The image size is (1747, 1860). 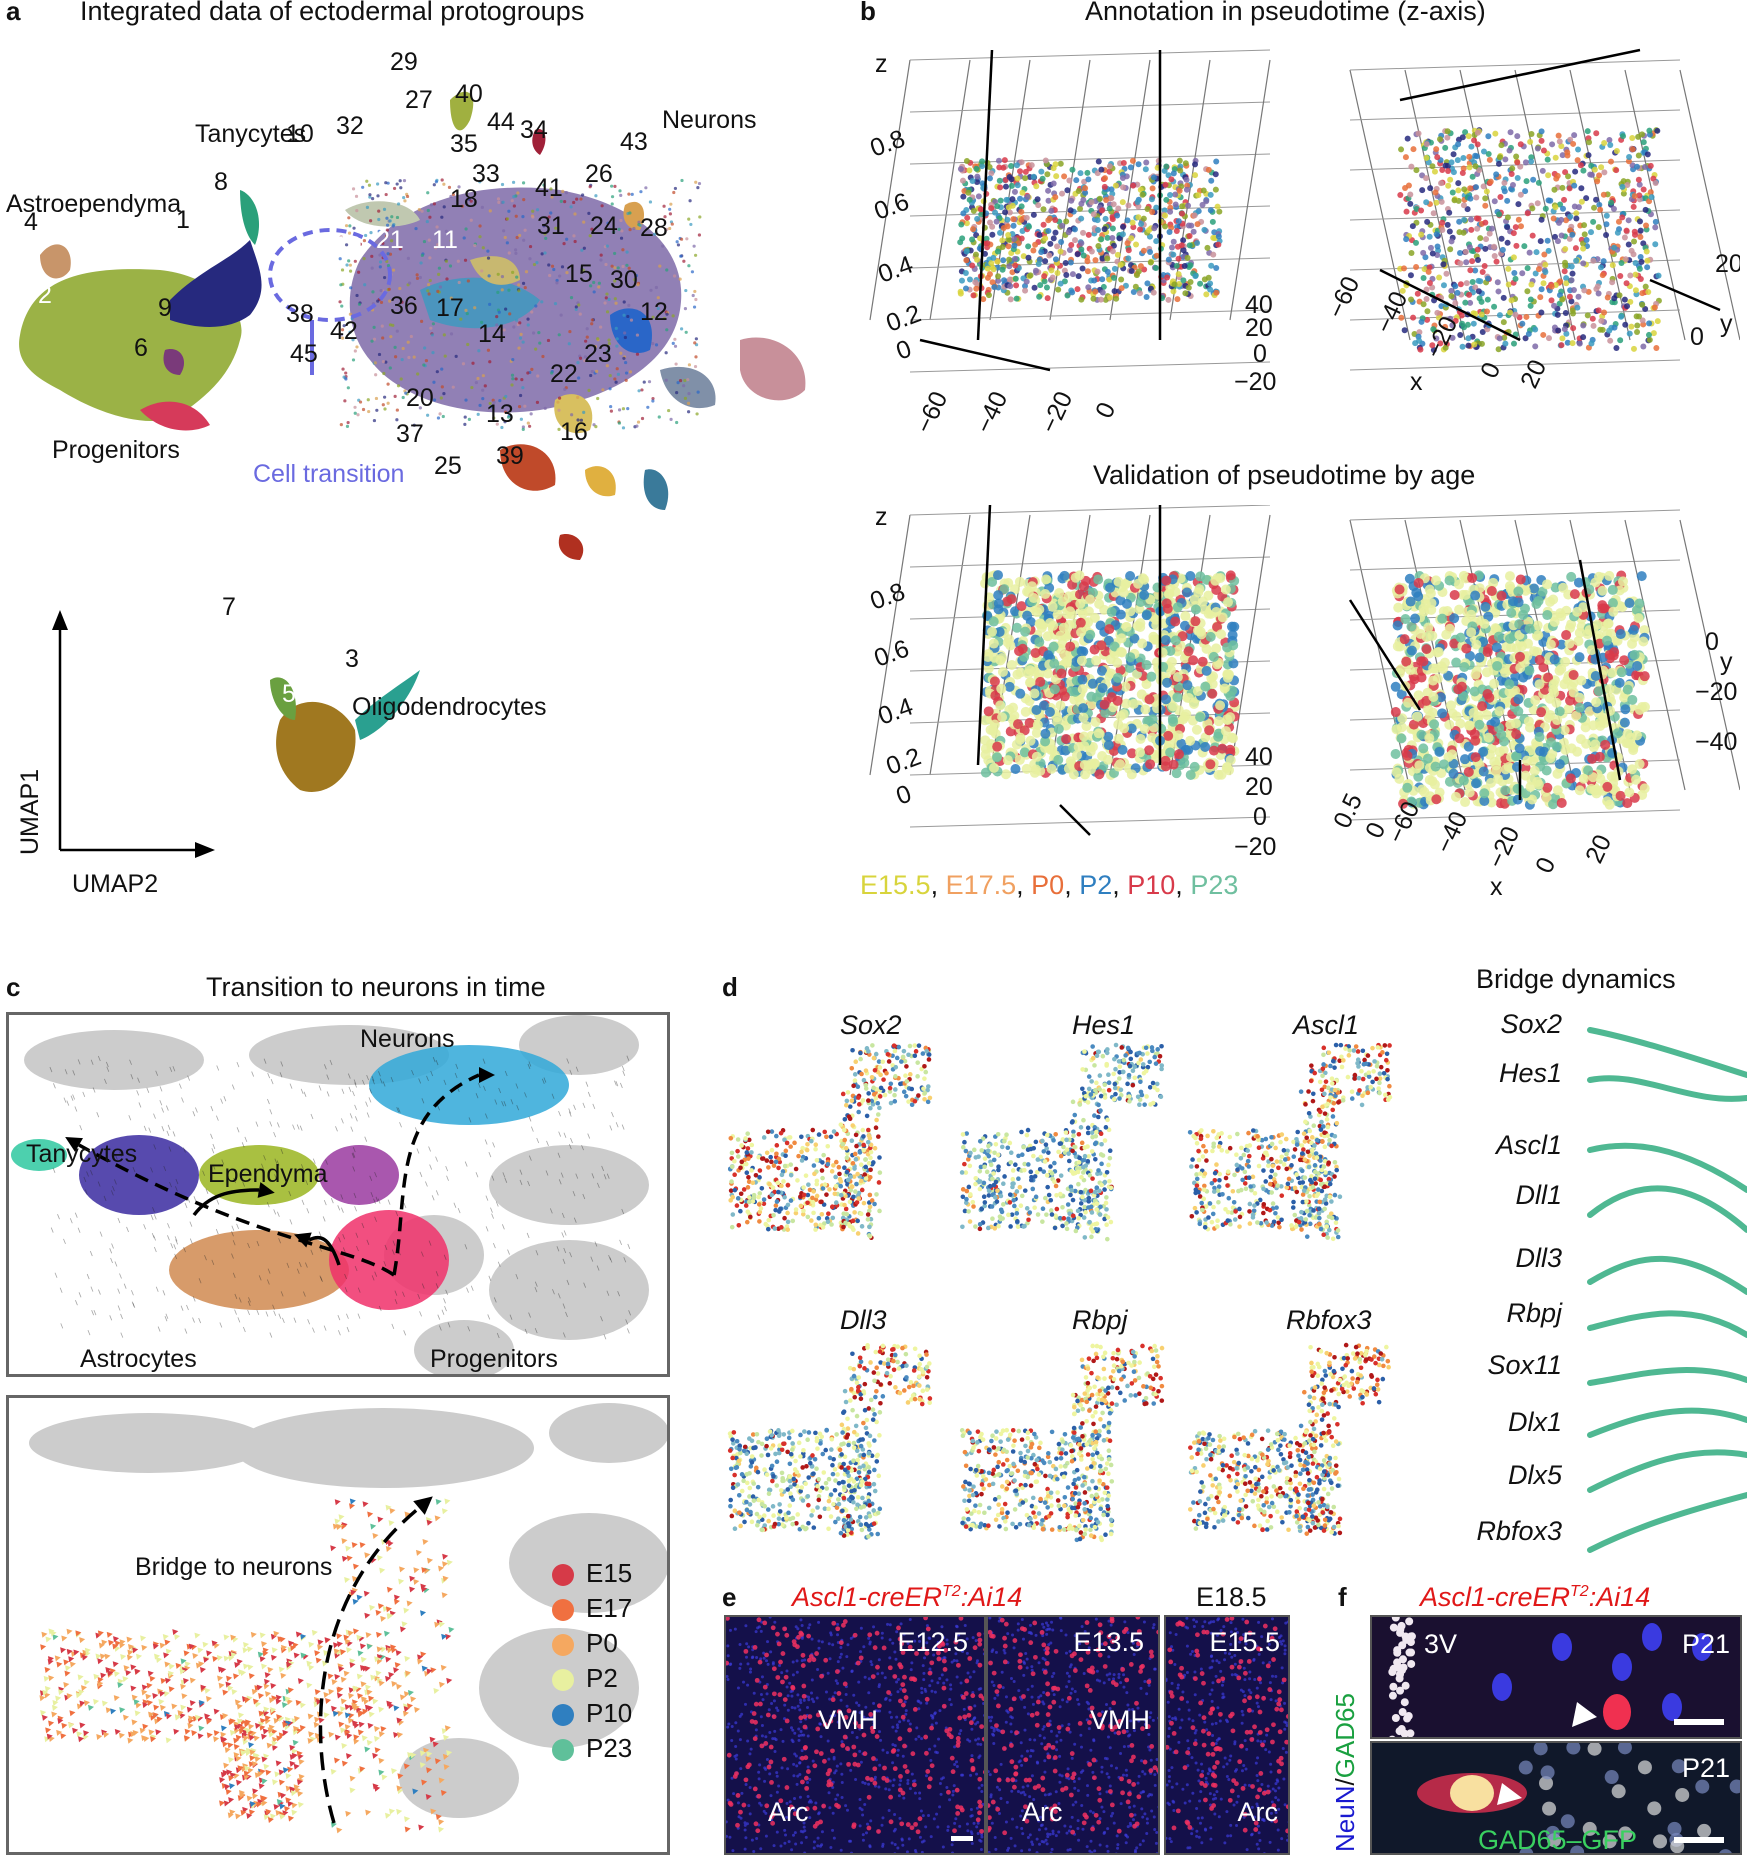 I want to click on bridge-curve-hes1, so click(x=1667, y=1088).